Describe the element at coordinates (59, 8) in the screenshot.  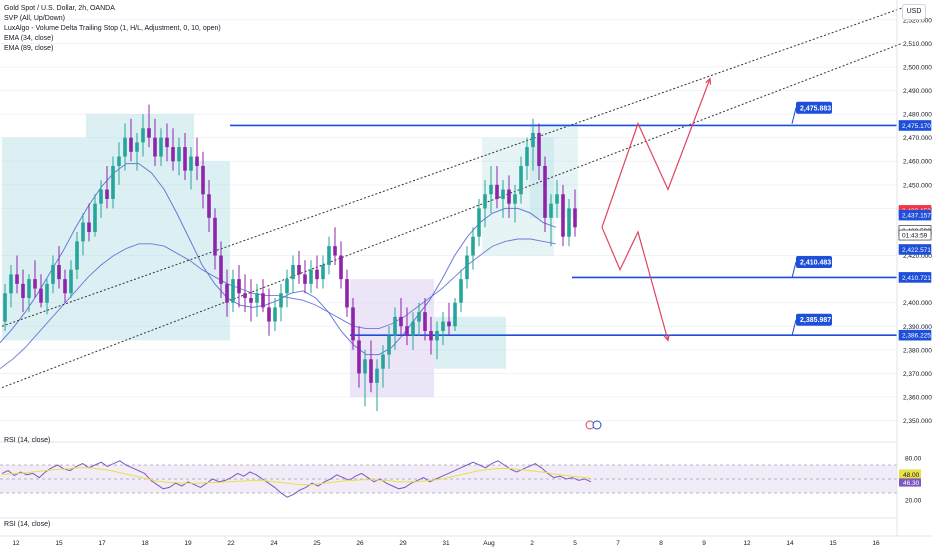
I see `symbol-title: Gold Spot / U.S. Dollar, 2h, OANDA` at that location.